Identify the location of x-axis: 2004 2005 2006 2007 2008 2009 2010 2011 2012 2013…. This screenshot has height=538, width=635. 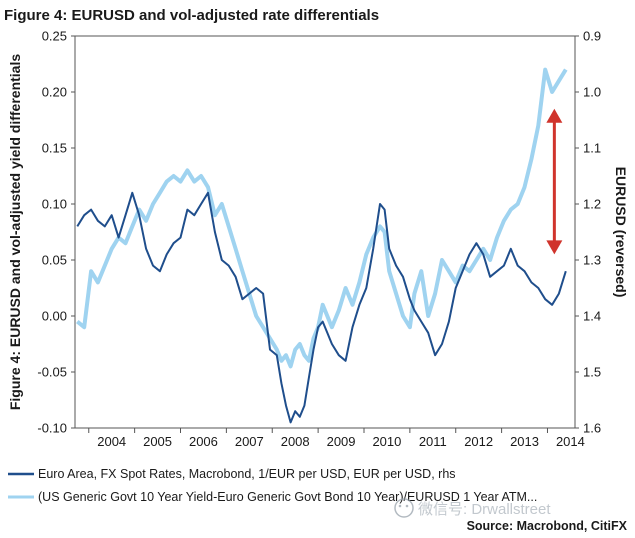
(336, 438).